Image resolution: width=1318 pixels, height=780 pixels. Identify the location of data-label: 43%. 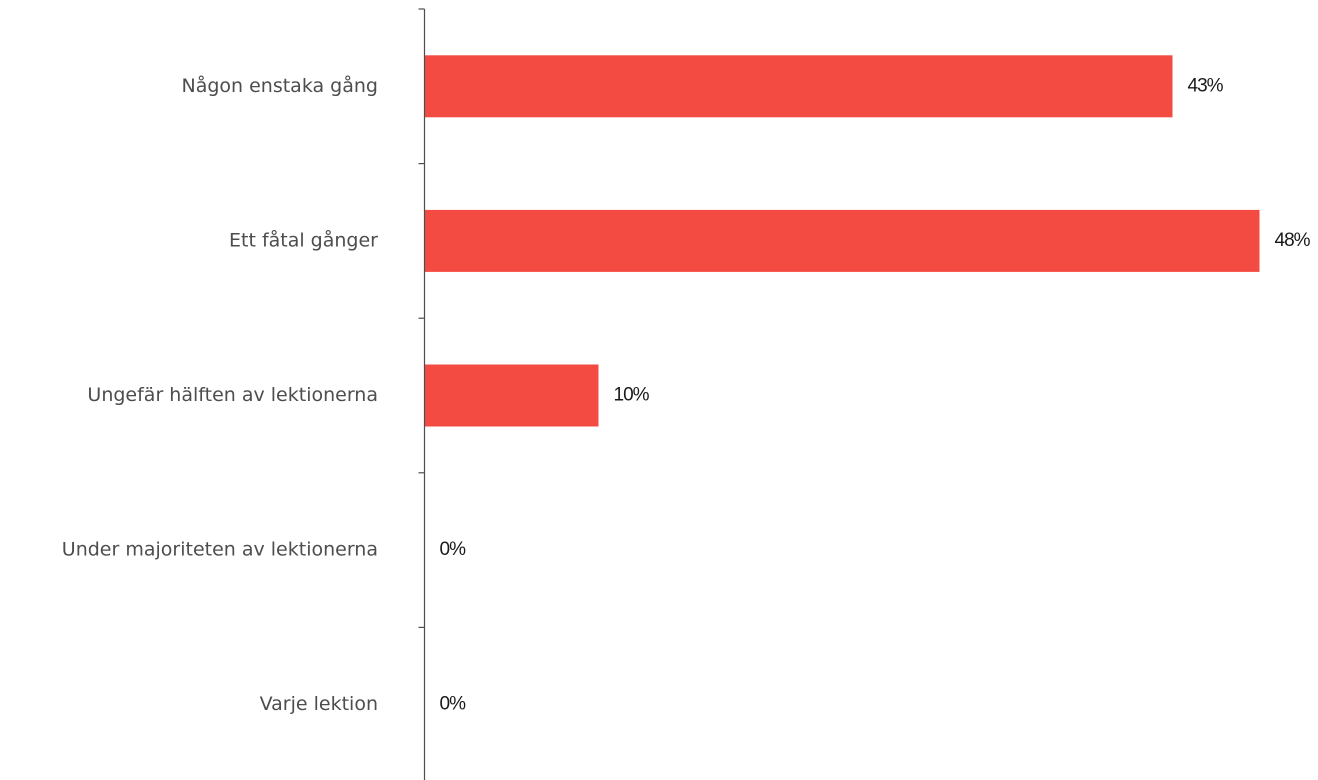
(1206, 85).